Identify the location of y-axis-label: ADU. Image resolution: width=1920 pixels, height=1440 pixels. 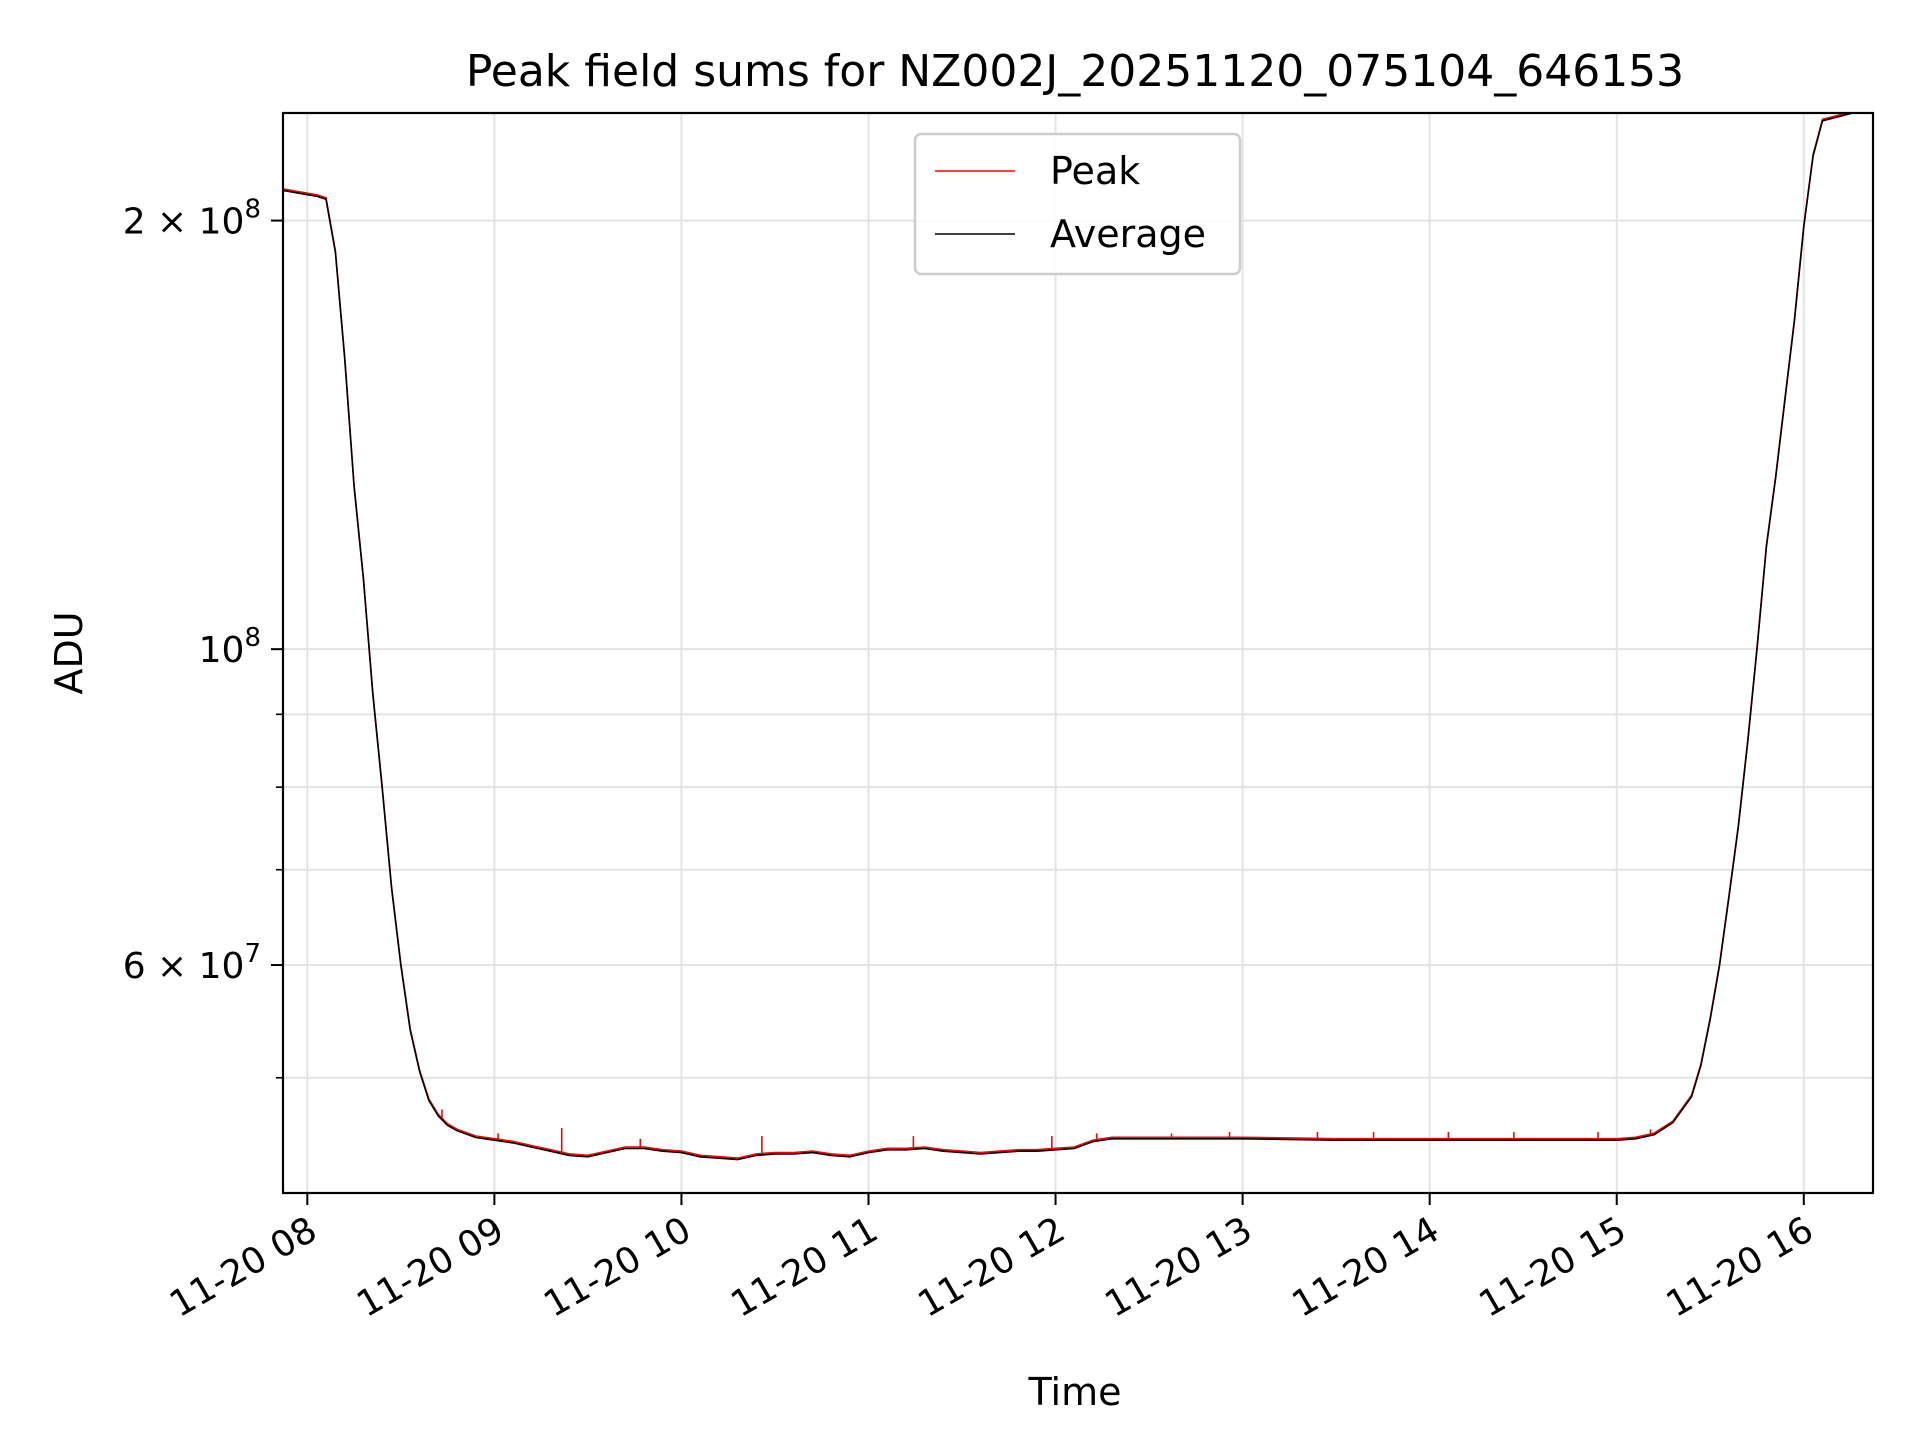
(69, 652).